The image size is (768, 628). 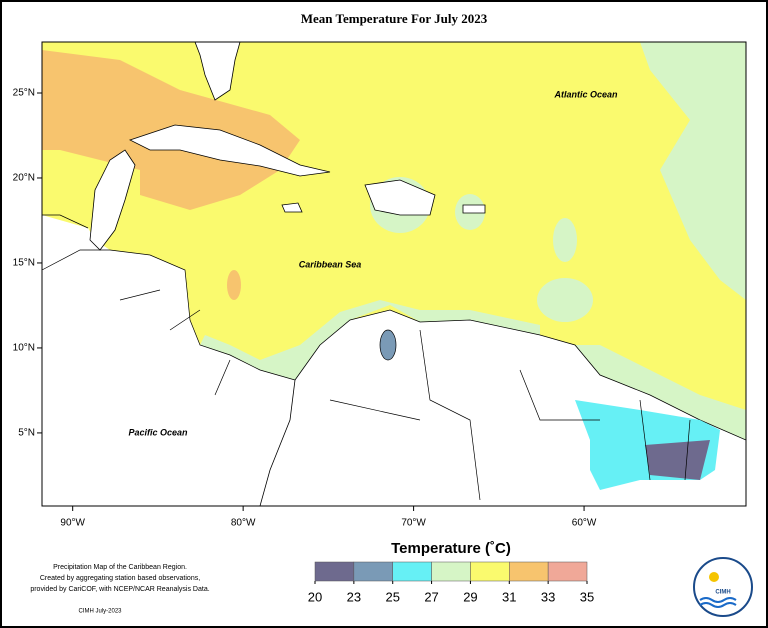 What do you see at coordinates (26, 433) in the screenshot?
I see `y-tick-label: 5°N` at bounding box center [26, 433].